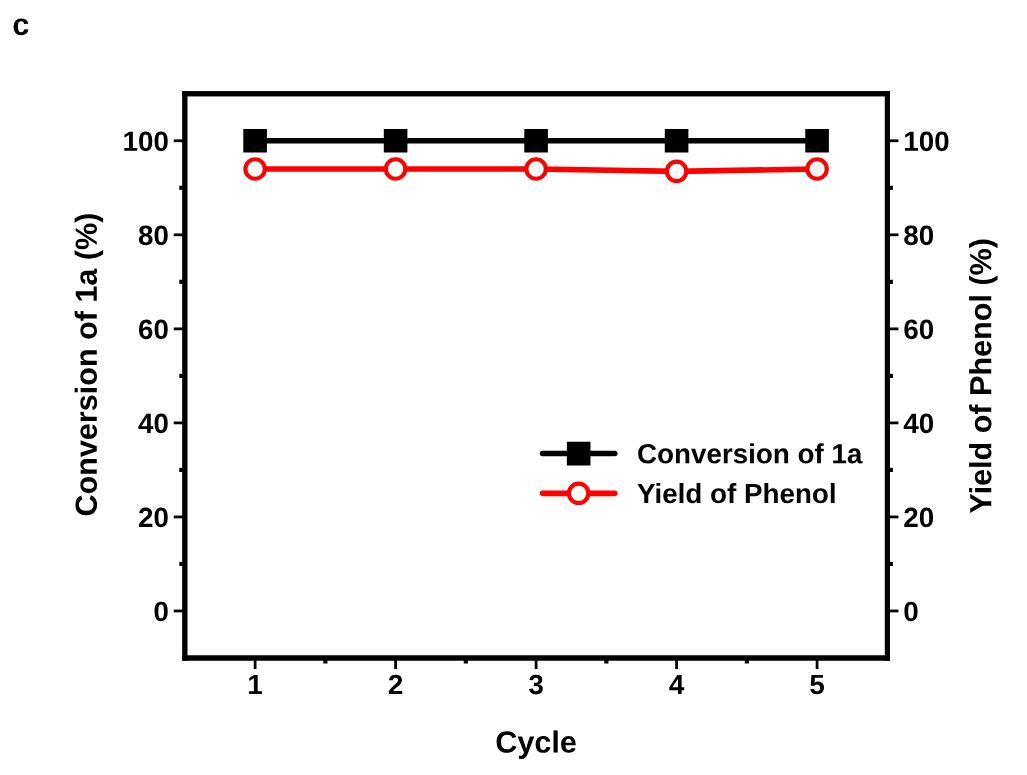 The image size is (1027, 775). I want to click on x-axis-title: Cycle, so click(536, 744).